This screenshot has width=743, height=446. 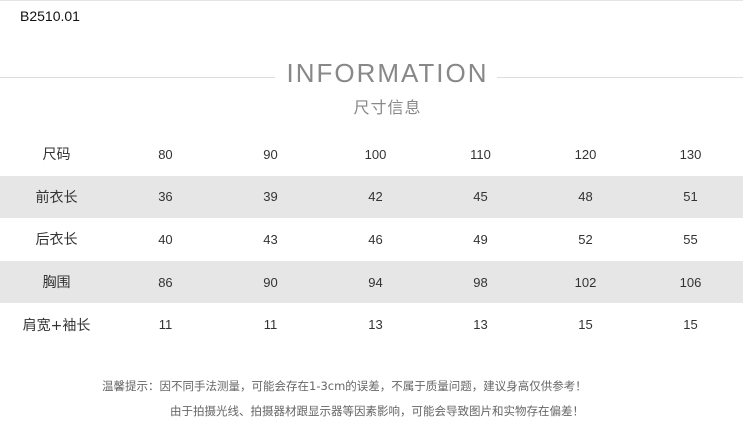 What do you see at coordinates (375, 282) in the screenshot?
I see `table-cell: 94` at bounding box center [375, 282].